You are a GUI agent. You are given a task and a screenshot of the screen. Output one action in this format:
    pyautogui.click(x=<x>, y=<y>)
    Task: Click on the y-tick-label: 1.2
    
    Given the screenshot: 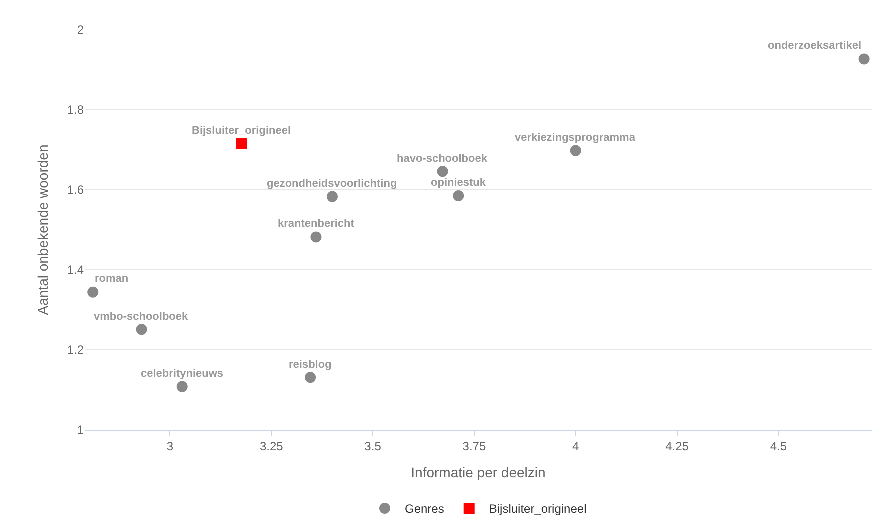 What is the action you would take?
    pyautogui.click(x=75, y=350)
    